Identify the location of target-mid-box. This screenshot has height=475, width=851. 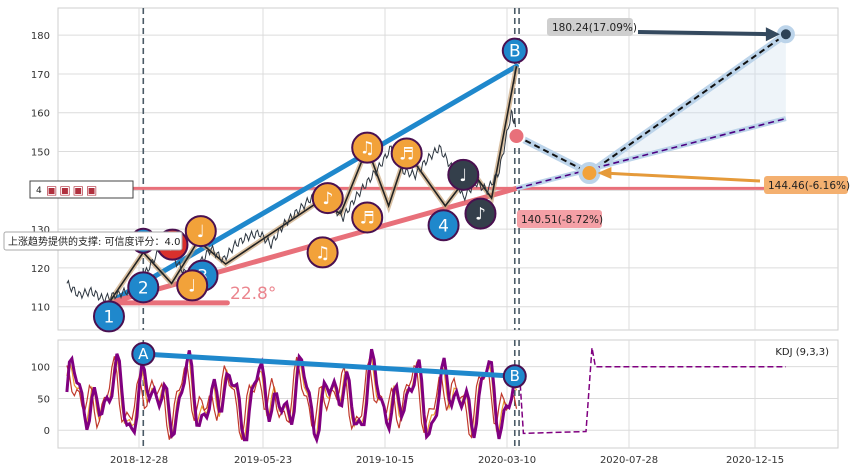
(806, 185).